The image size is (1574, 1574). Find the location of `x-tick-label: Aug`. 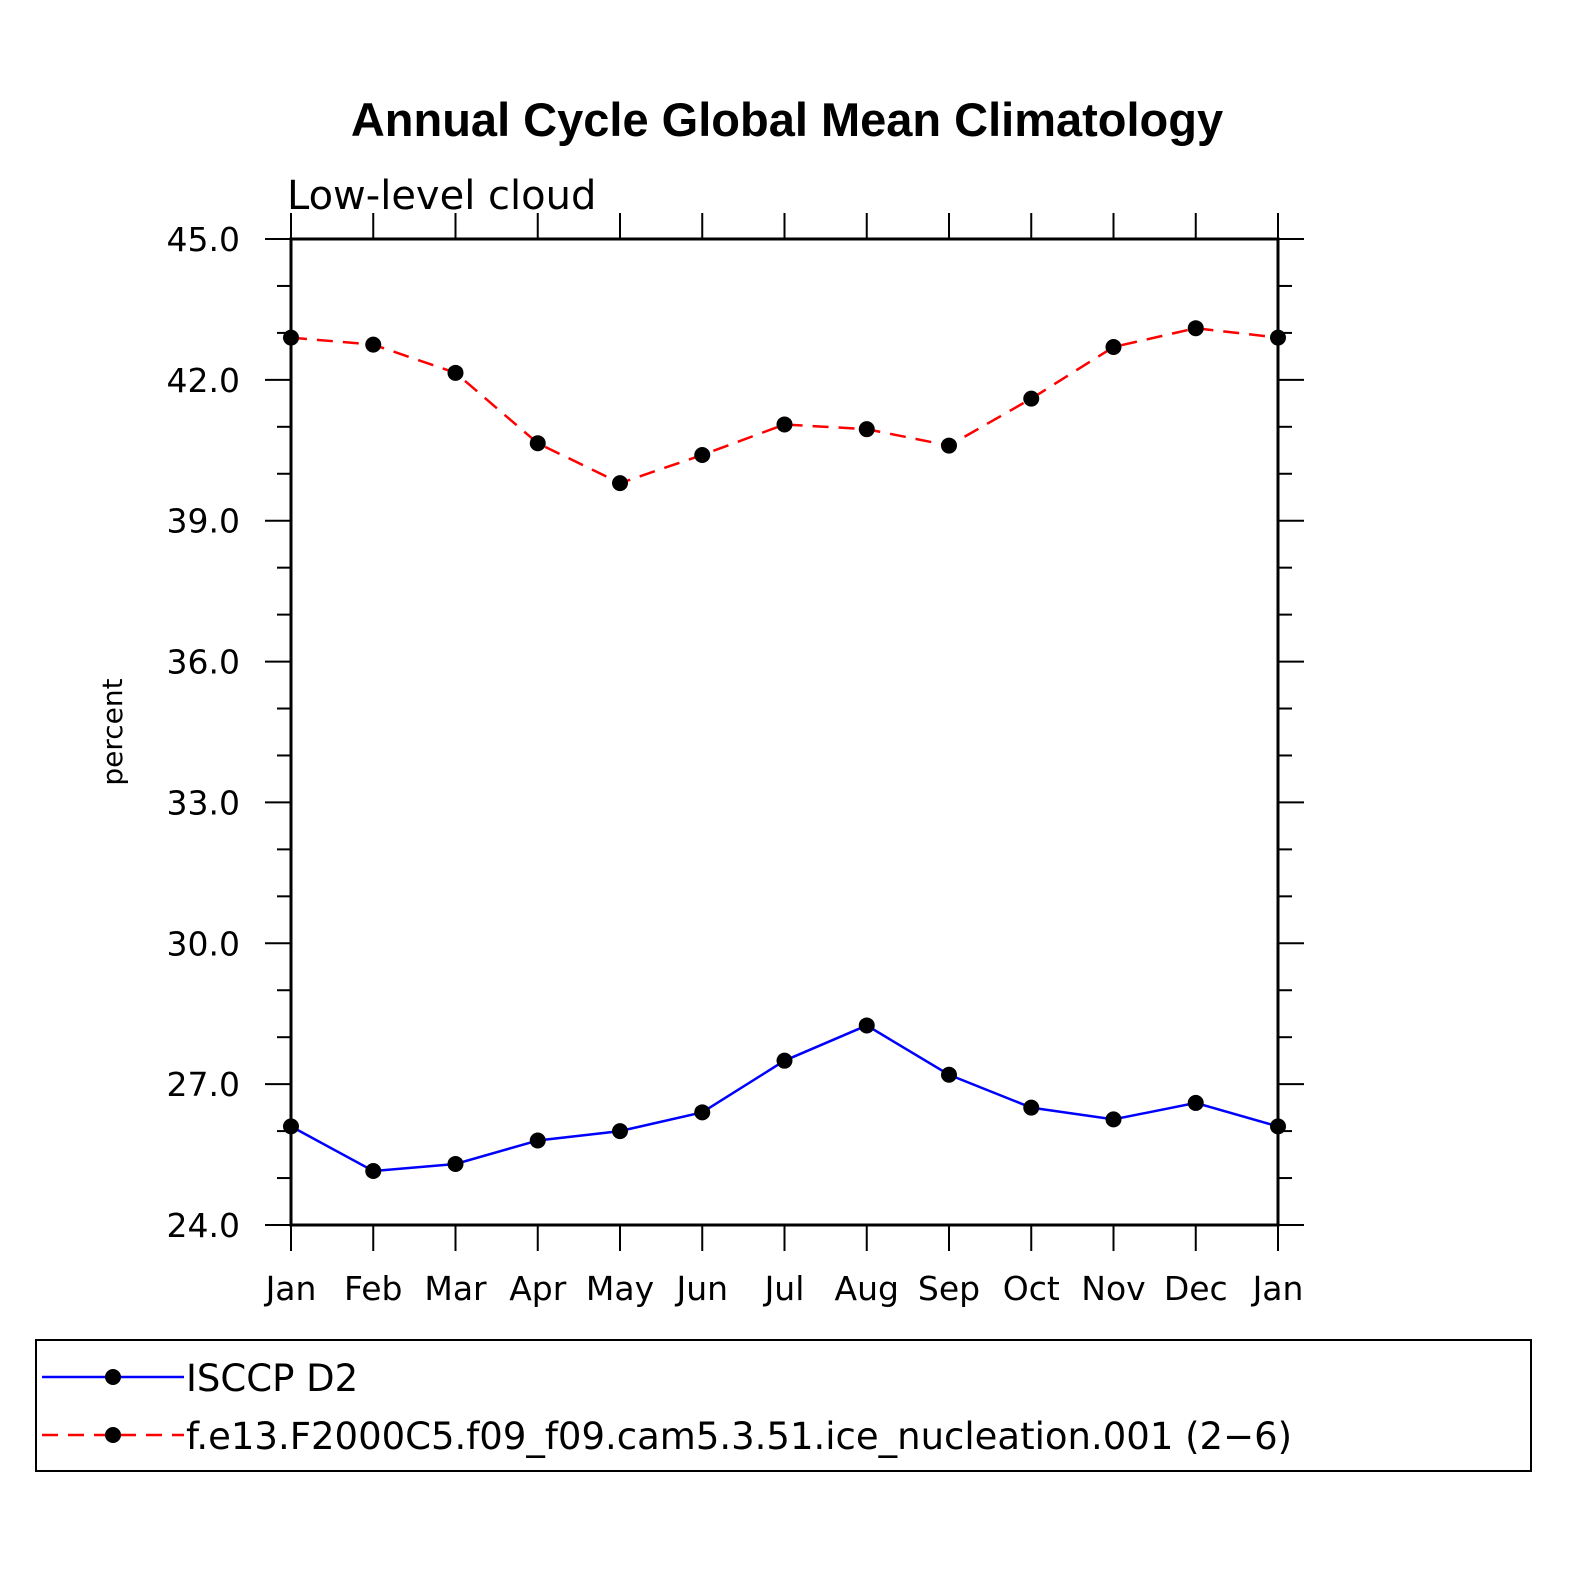

x-tick-label: Aug is located at coordinates (867, 1288).